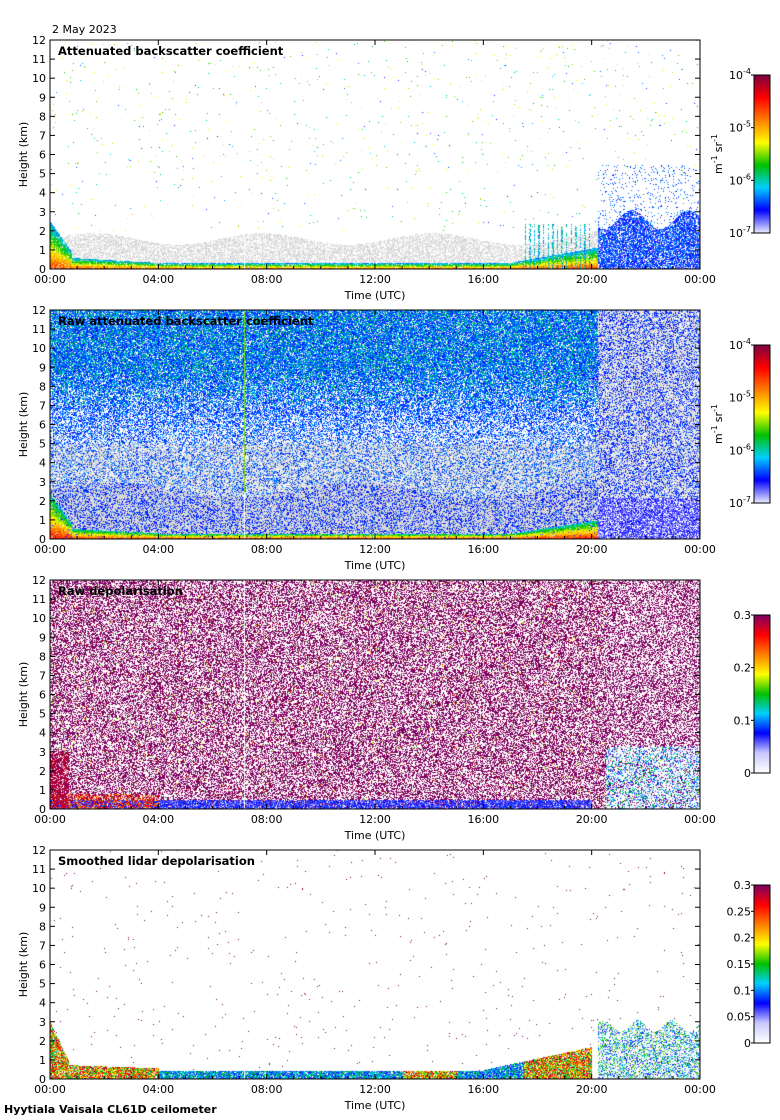 Image resolution: width=780 pixels, height=1120 pixels. What do you see at coordinates (743, 668) in the screenshot?
I see `colorbar-tick-label: 0.2` at bounding box center [743, 668].